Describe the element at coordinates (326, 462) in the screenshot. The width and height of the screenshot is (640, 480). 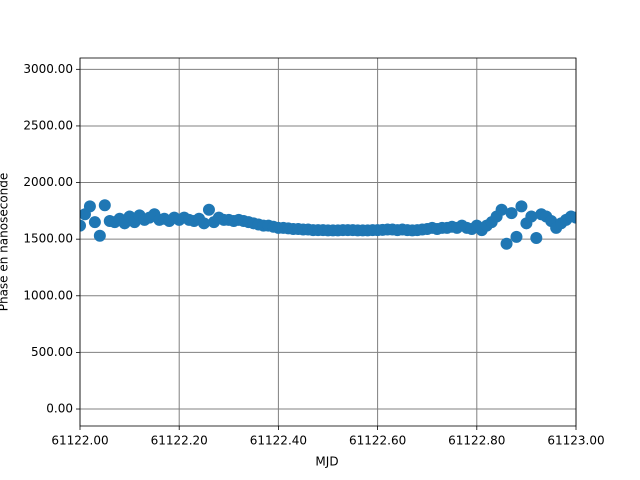
I see `x-axis-label: MJD` at that location.